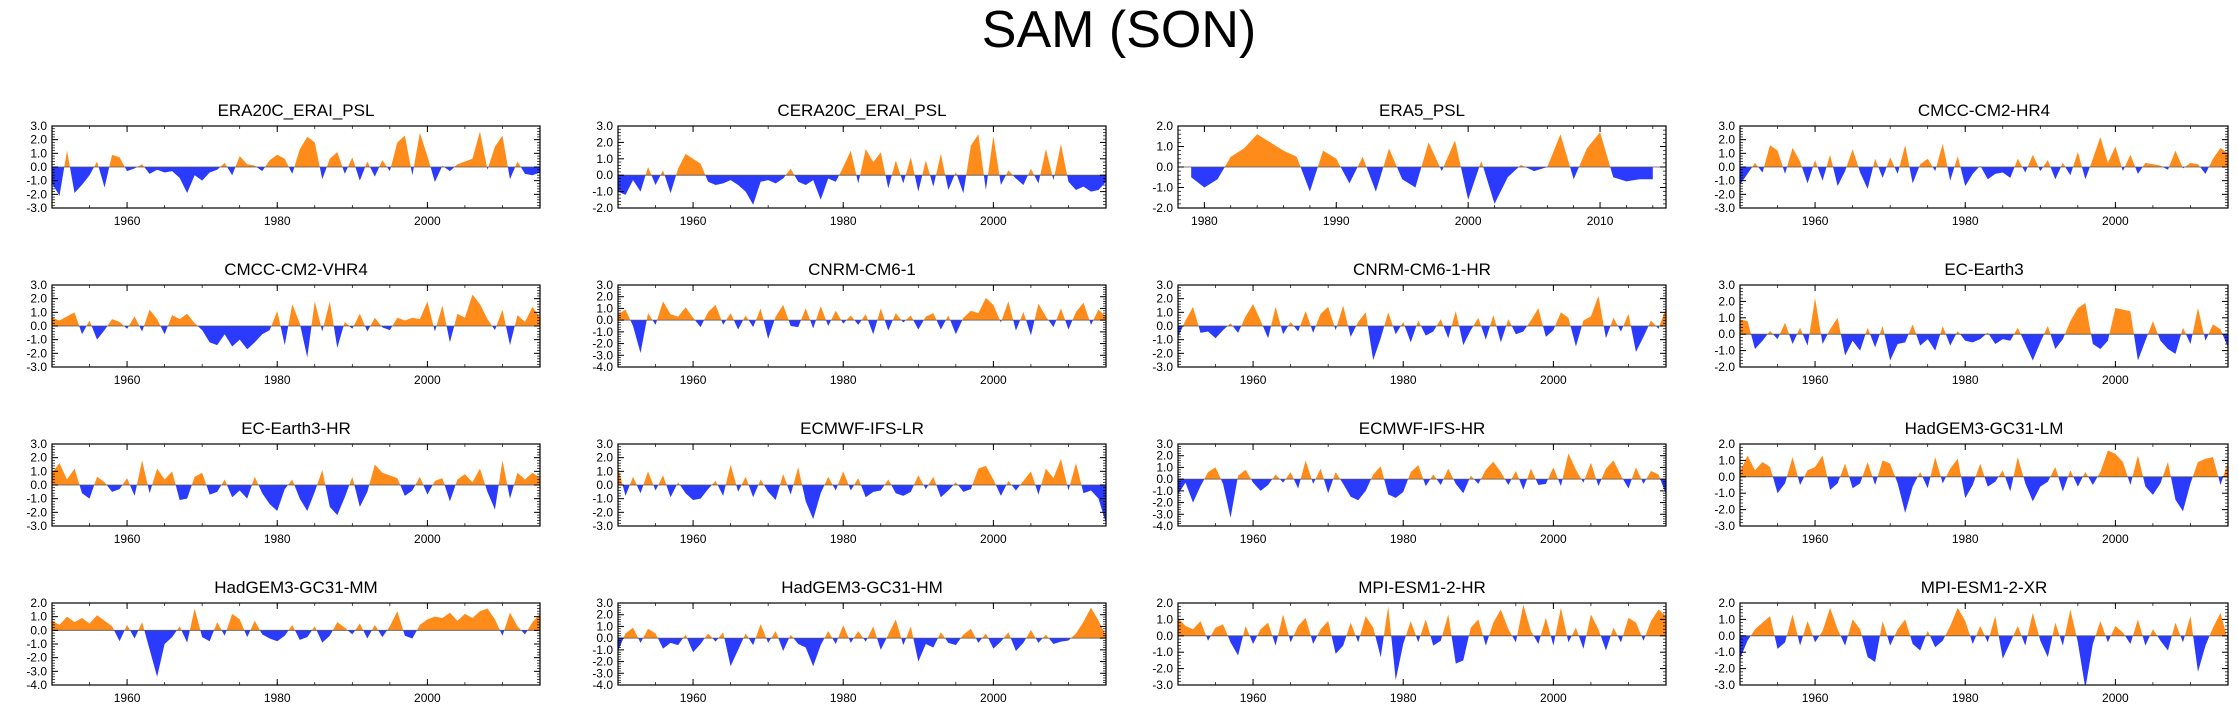  What do you see at coordinates (296, 428) in the screenshot?
I see `panel-title: EC-Earth3-HR` at bounding box center [296, 428].